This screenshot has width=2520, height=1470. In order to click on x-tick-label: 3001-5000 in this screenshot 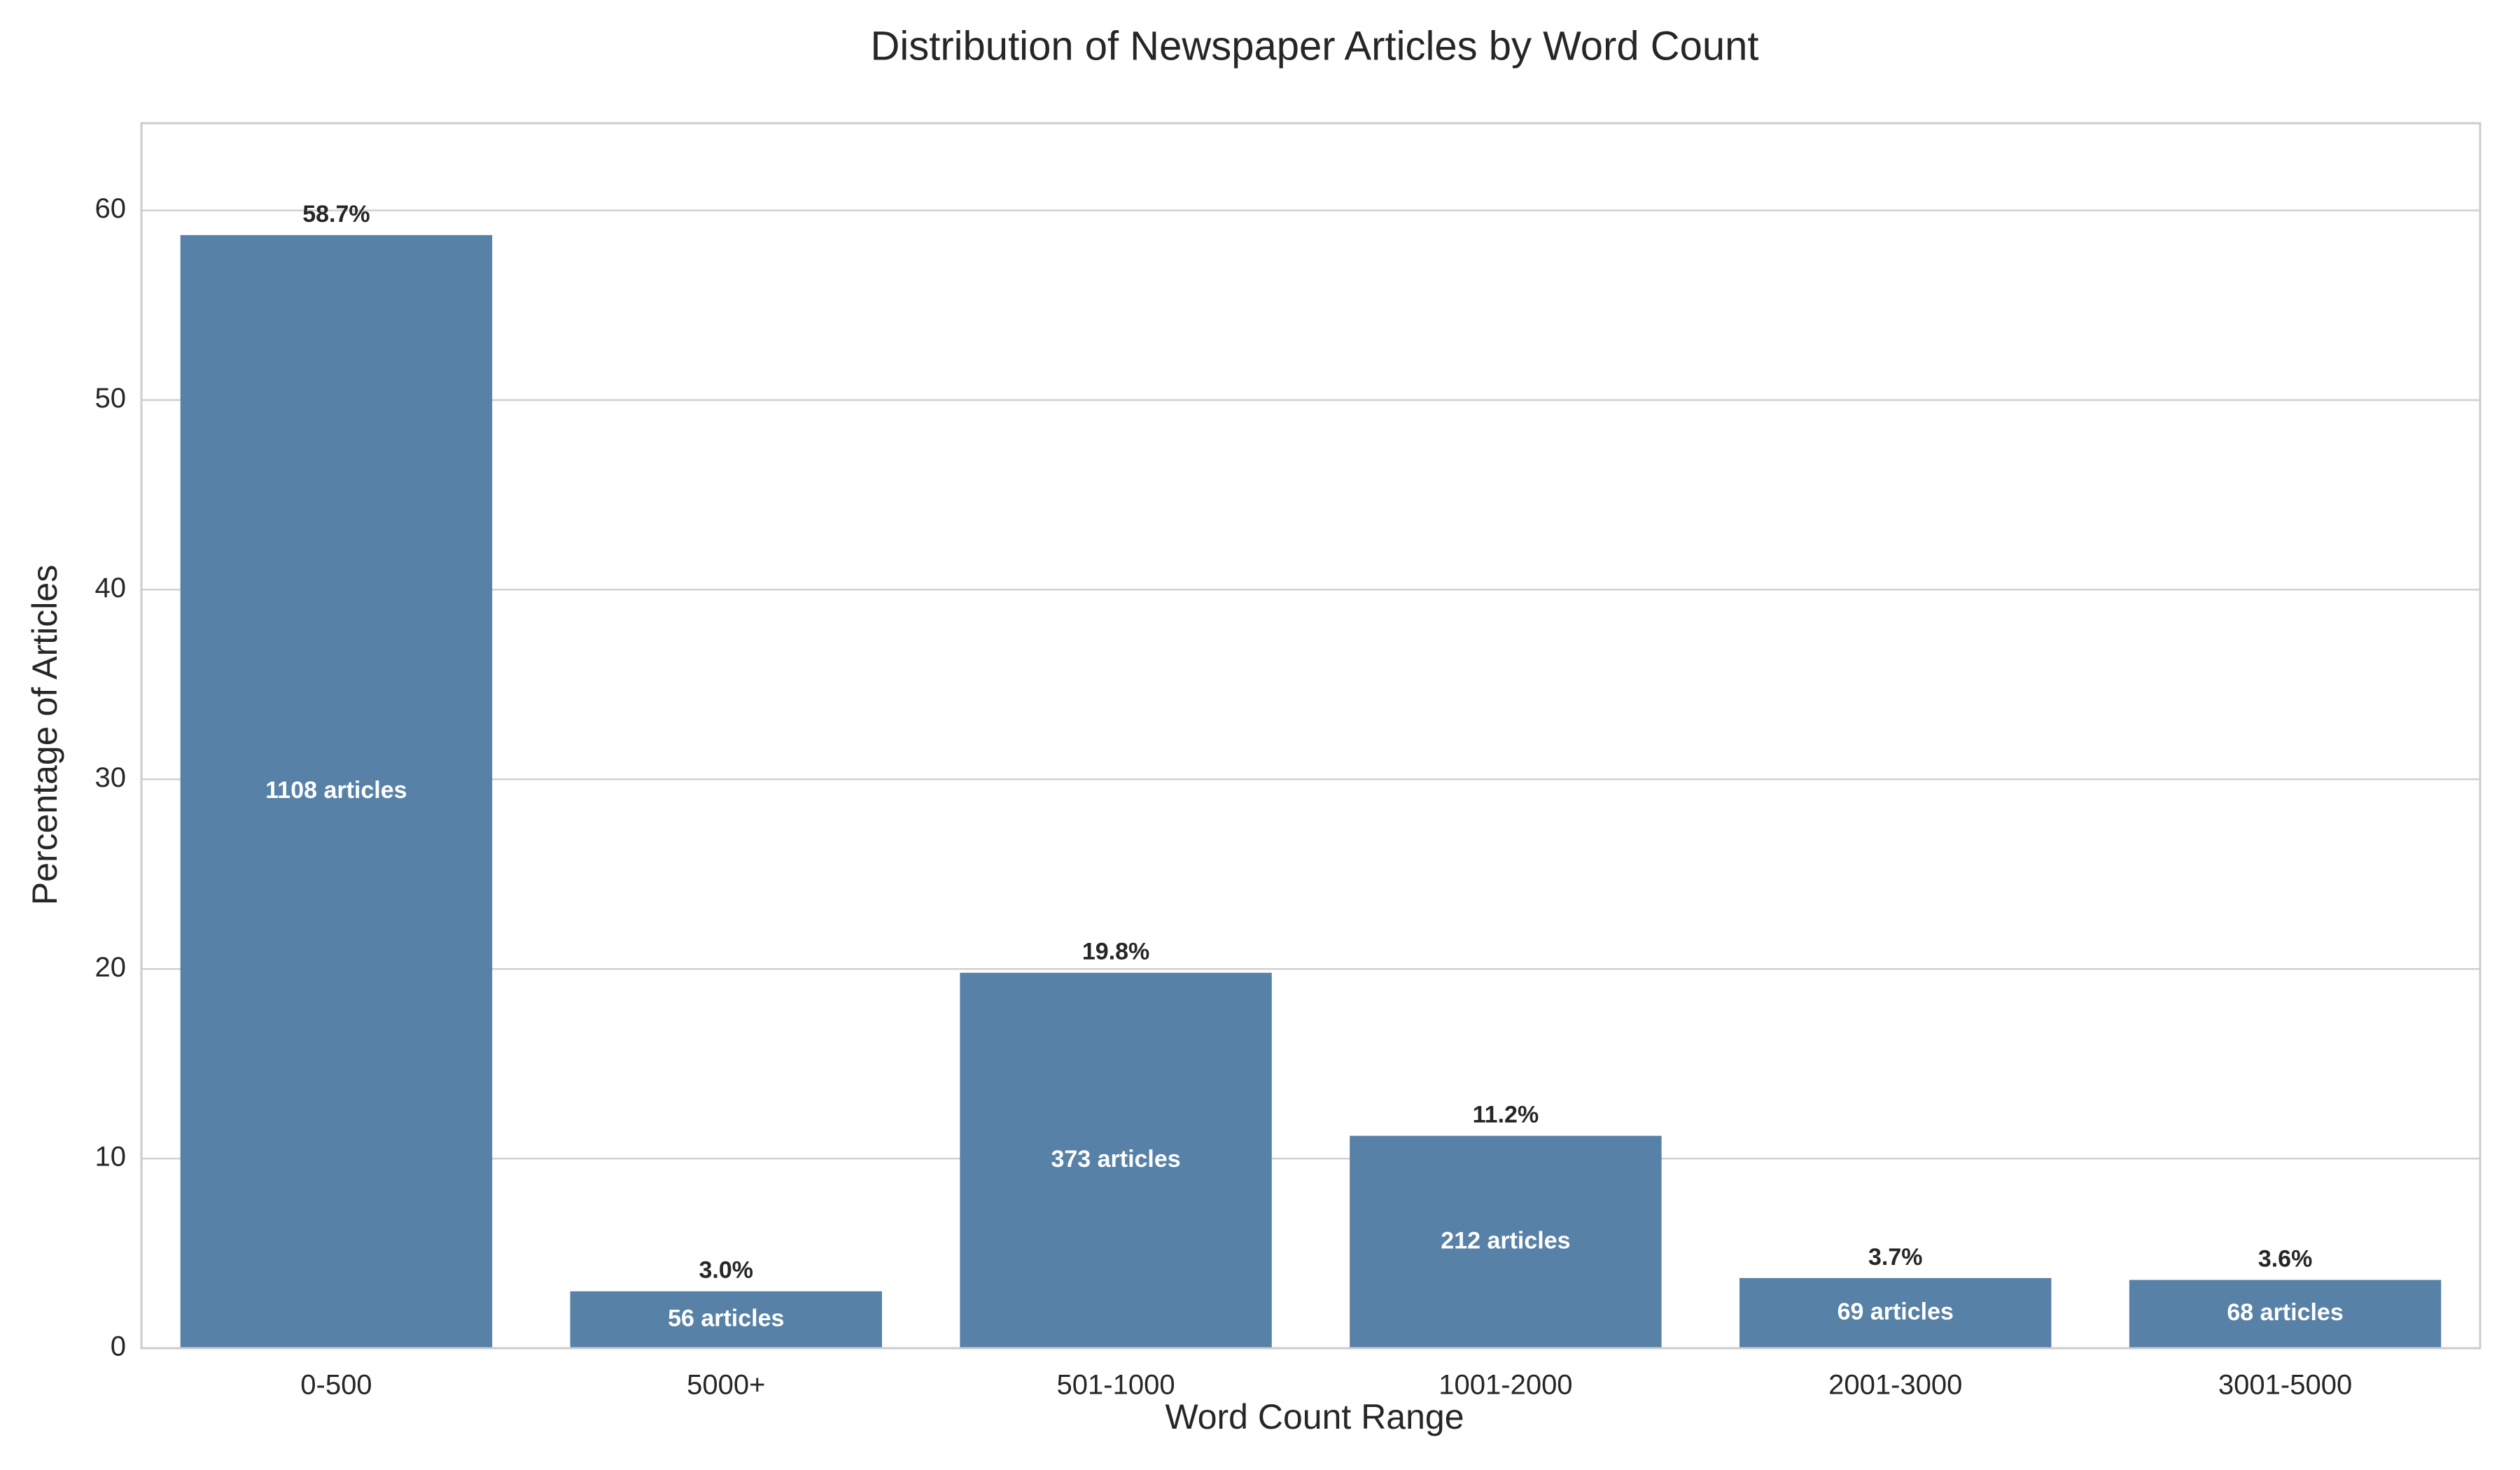, I will do `click(2285, 1385)`.